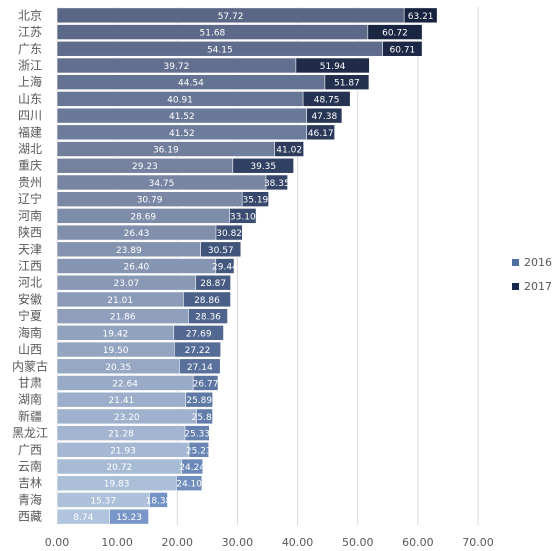 This screenshot has width=559, height=551. I want to click on data-label-2016: 30.79, so click(150, 201).